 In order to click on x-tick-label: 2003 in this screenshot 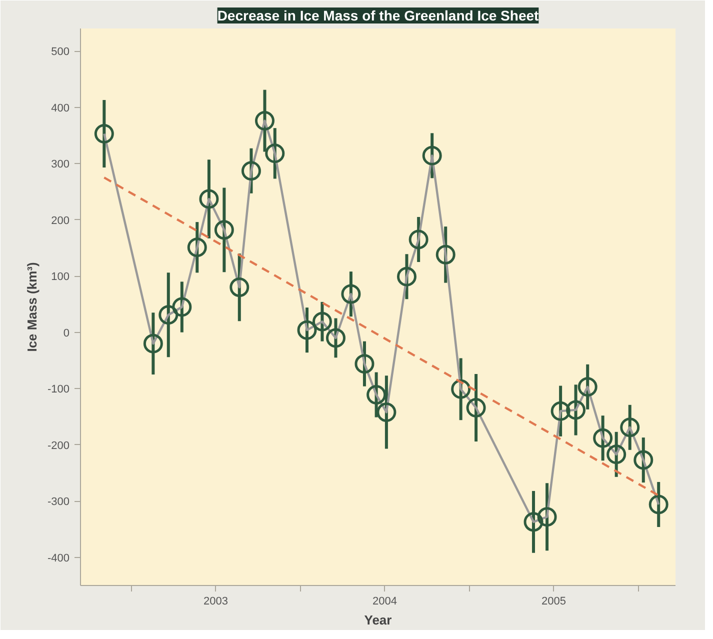, I will do `click(215, 602)`.